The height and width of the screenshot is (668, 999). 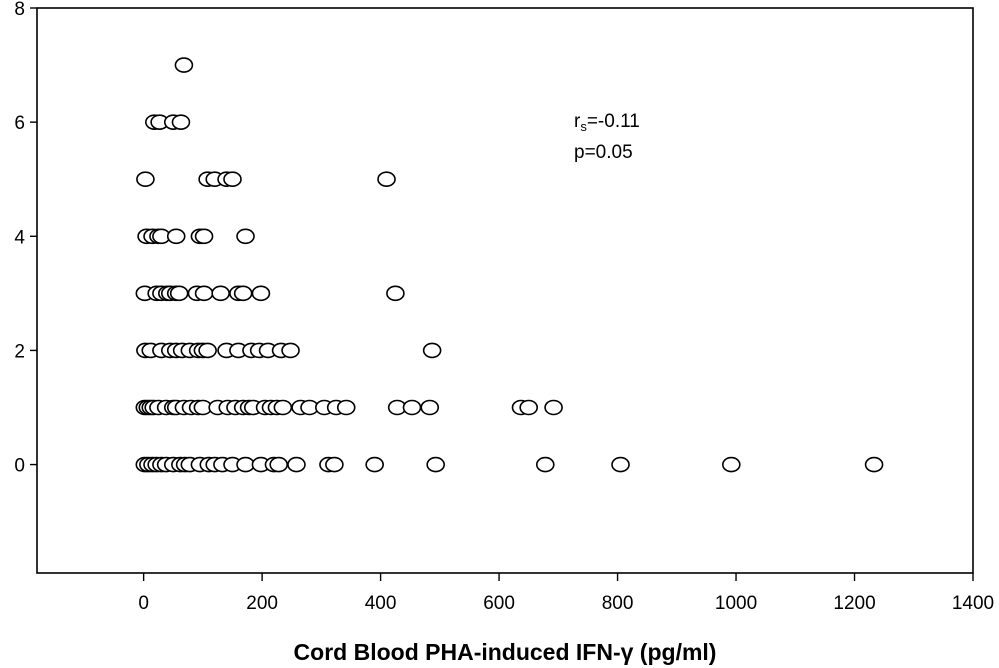 What do you see at coordinates (566, 593) in the screenshot?
I see `x-axis: 0 200 400 600 800 1000 1200 1400` at bounding box center [566, 593].